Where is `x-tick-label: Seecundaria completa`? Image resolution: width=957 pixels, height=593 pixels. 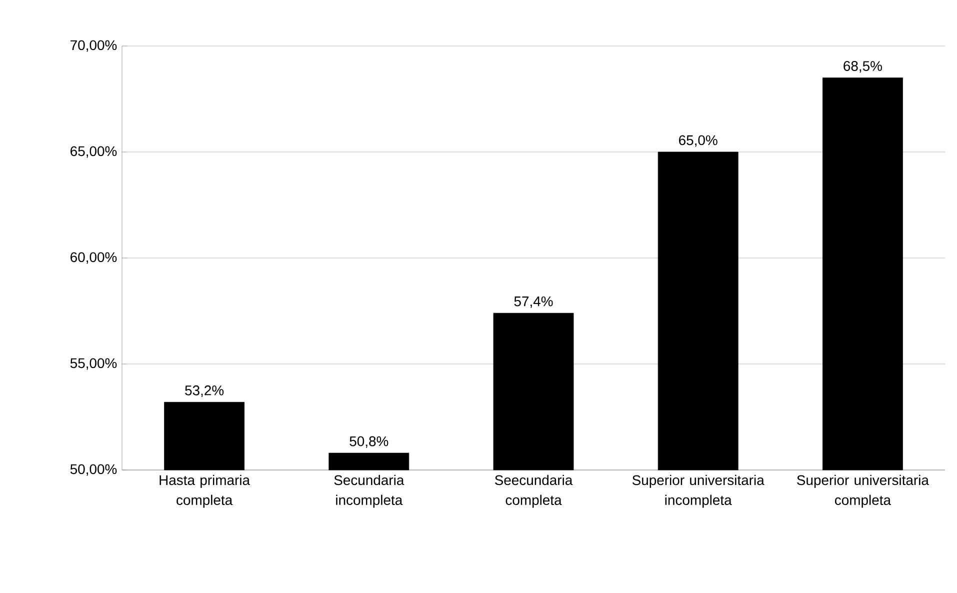
x-tick-label: Seecundaria completa is located at coordinates (533, 491).